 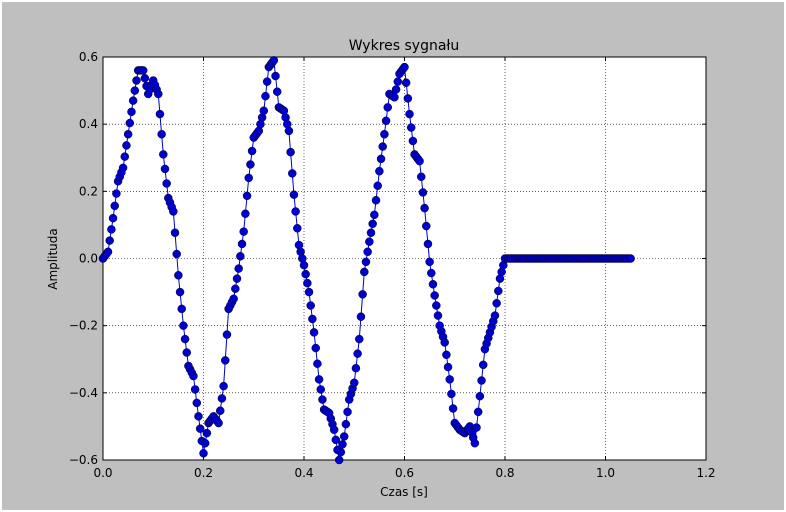 I want to click on y-tick-label: −0.4, so click(x=83, y=393).